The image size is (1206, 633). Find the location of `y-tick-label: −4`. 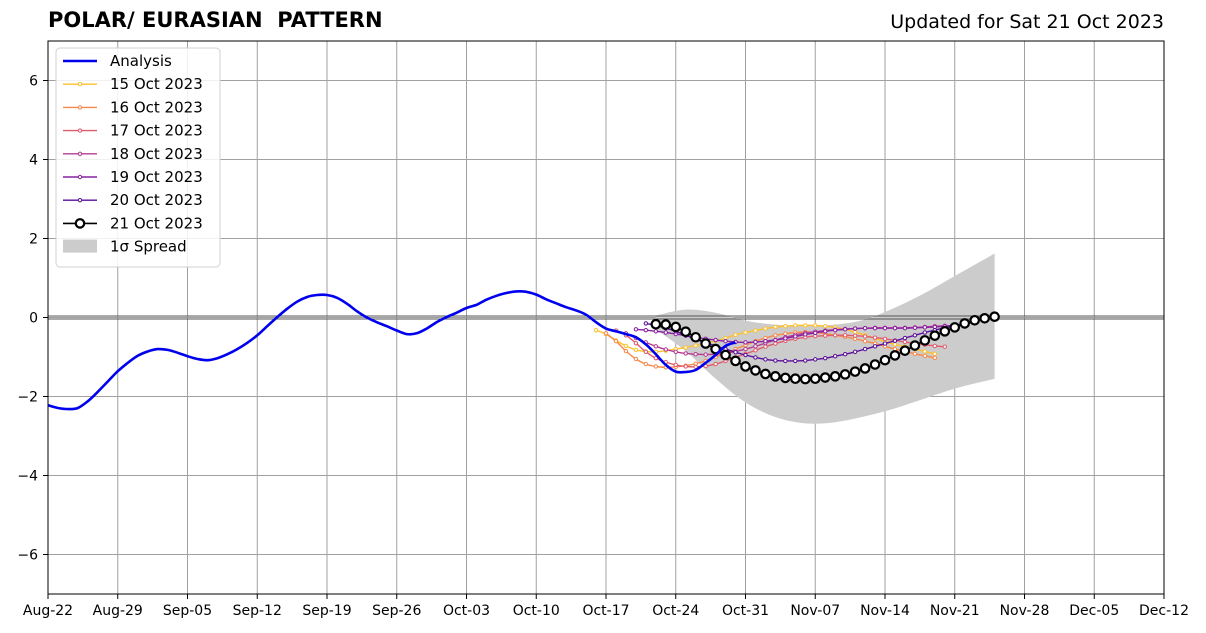

y-tick-label: −4 is located at coordinates (27, 477).